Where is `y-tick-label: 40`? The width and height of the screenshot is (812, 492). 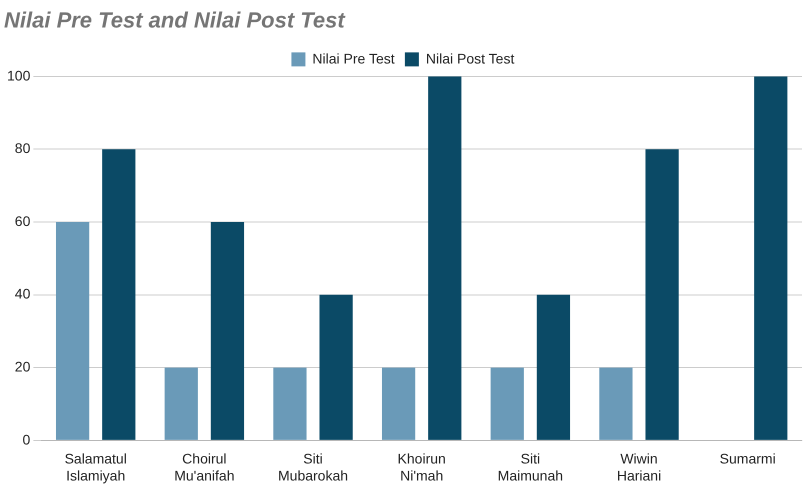
y-tick-label: 40 is located at coordinates (22, 294).